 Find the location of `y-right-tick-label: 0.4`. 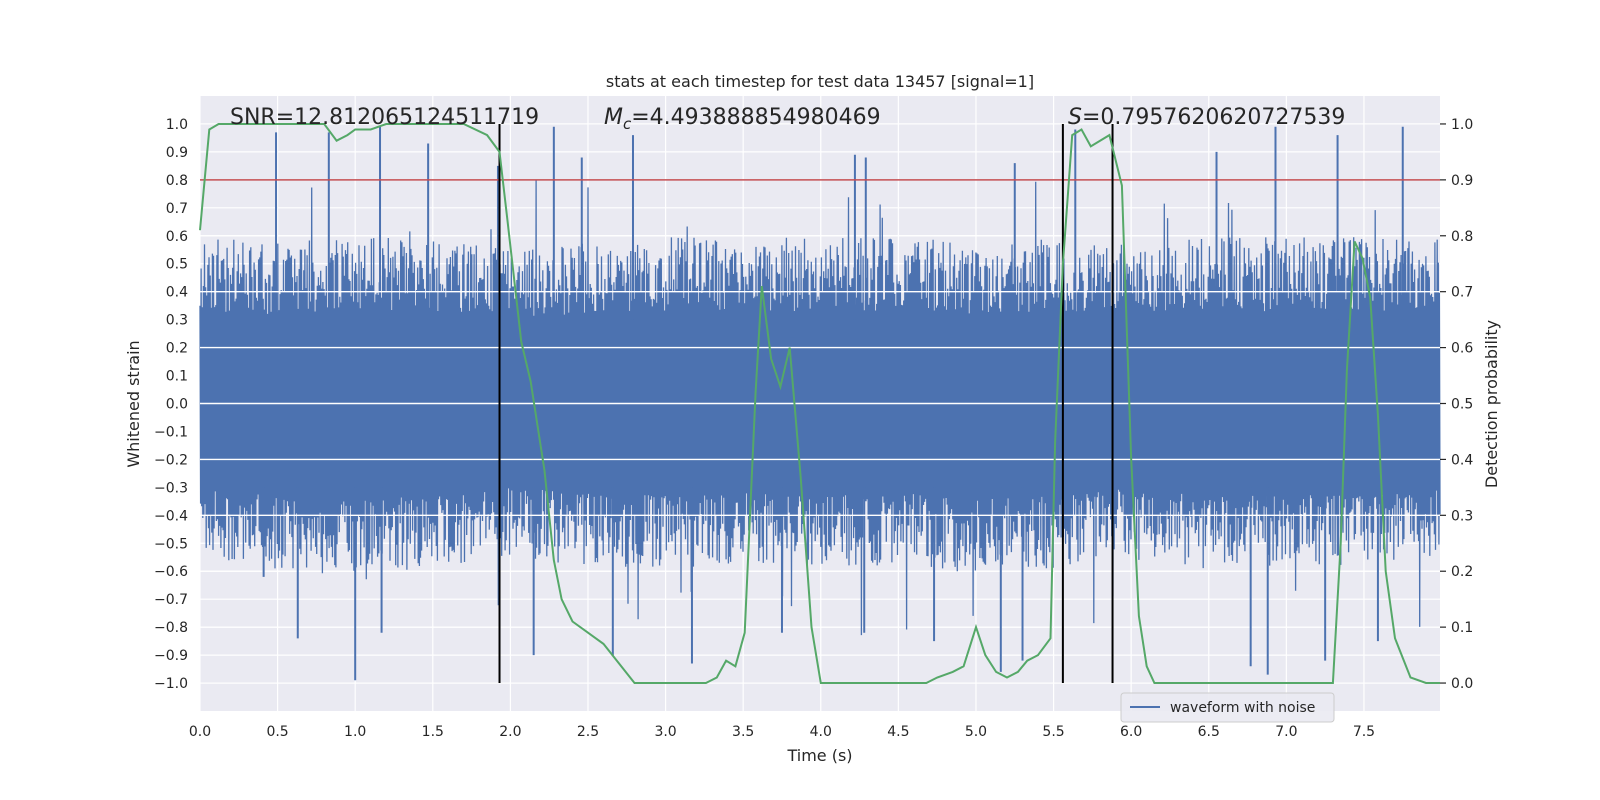

y-right-tick-label: 0.4 is located at coordinates (1462, 460).